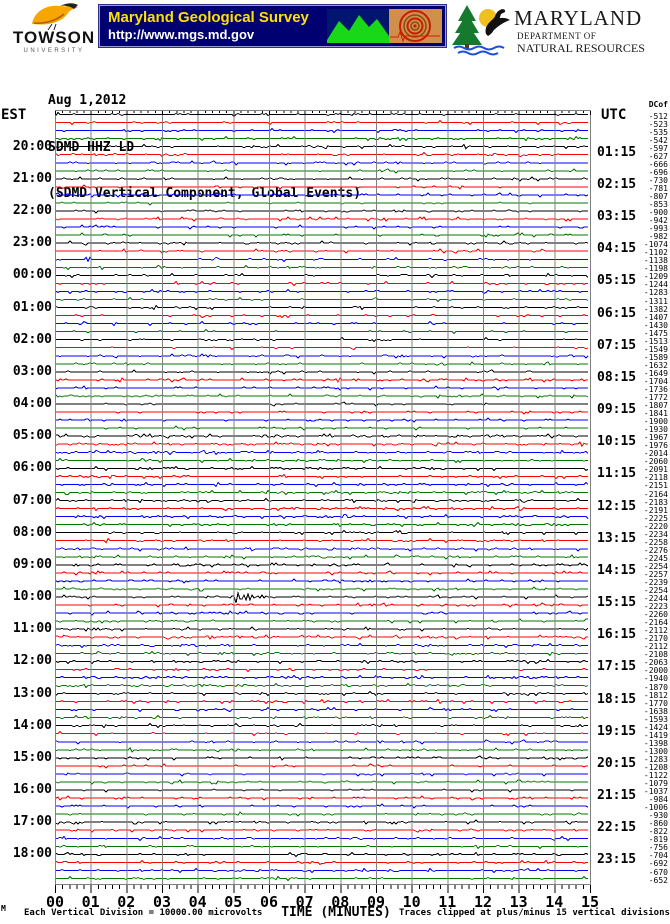 Image resolution: width=670 pixels, height=924 pixels. I want to click on dc-offset-value: -1549, so click(655, 349).